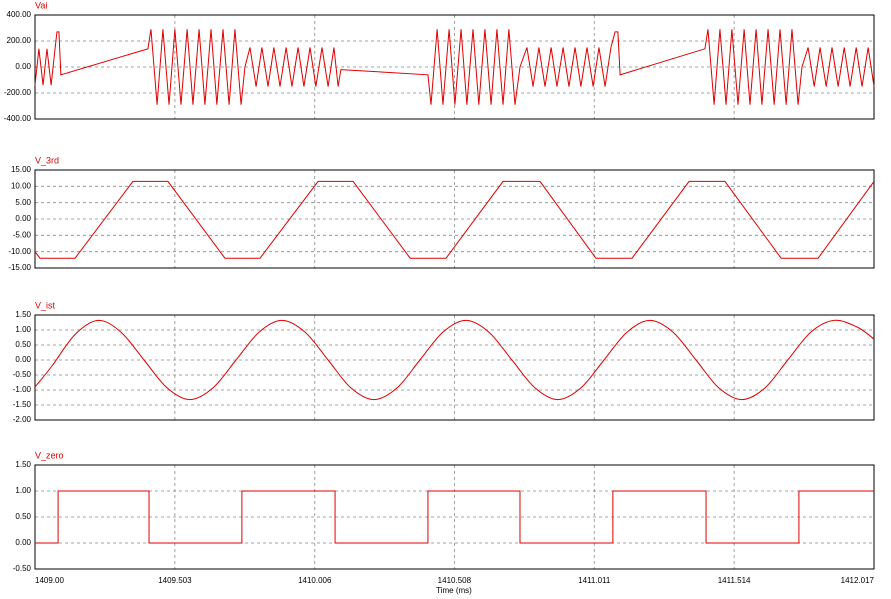 The height and width of the screenshot is (599, 891). What do you see at coordinates (45, 305) in the screenshot?
I see `panel-title: V_ist` at bounding box center [45, 305].